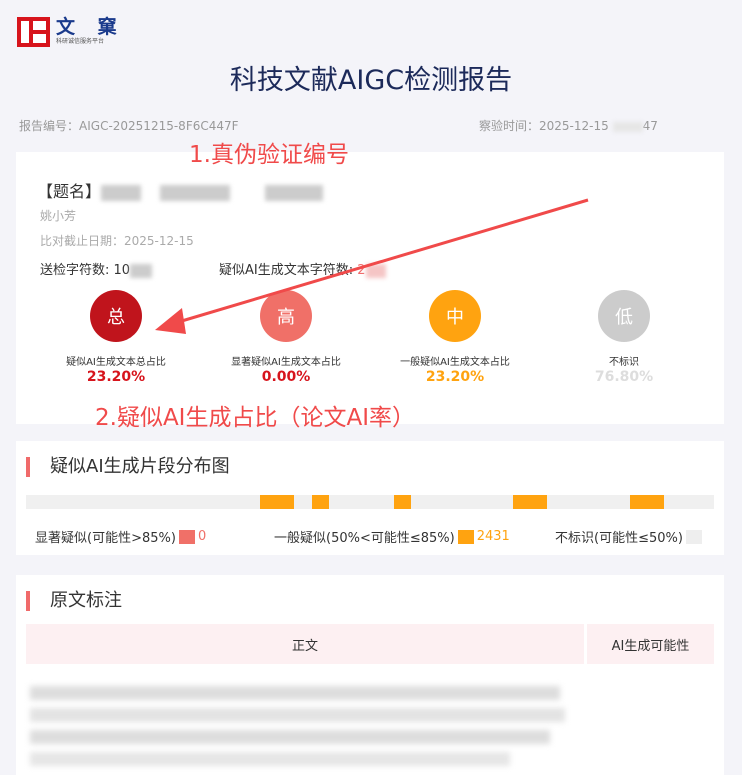 The image size is (742, 775). Describe the element at coordinates (371, 80) in the screenshot. I see `page-title: 科技文献AIGC检测报告` at that location.